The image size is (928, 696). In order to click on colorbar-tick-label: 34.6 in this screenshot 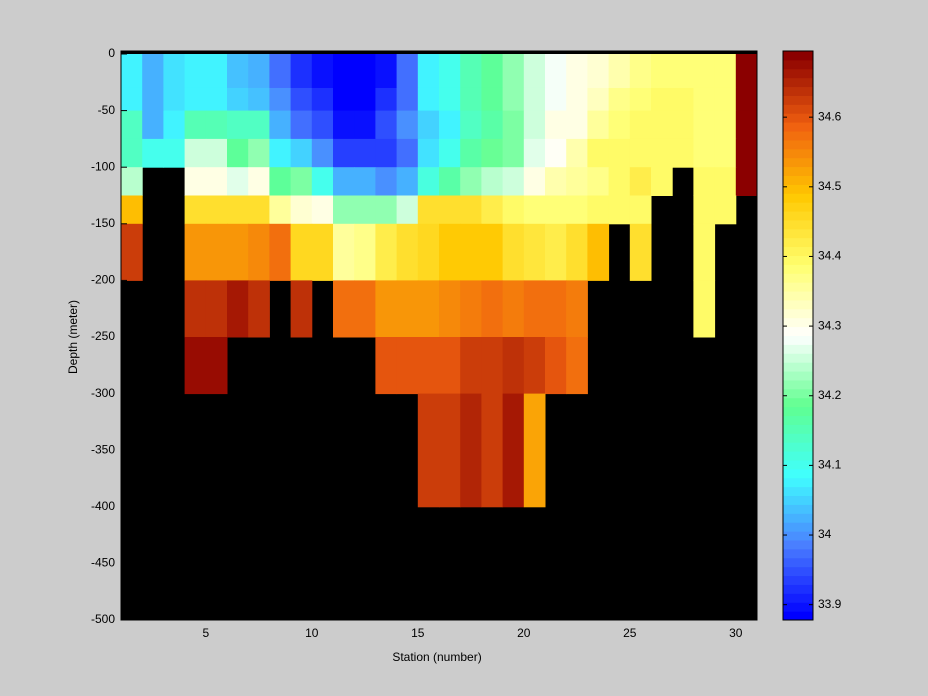, I will do `click(830, 116)`.